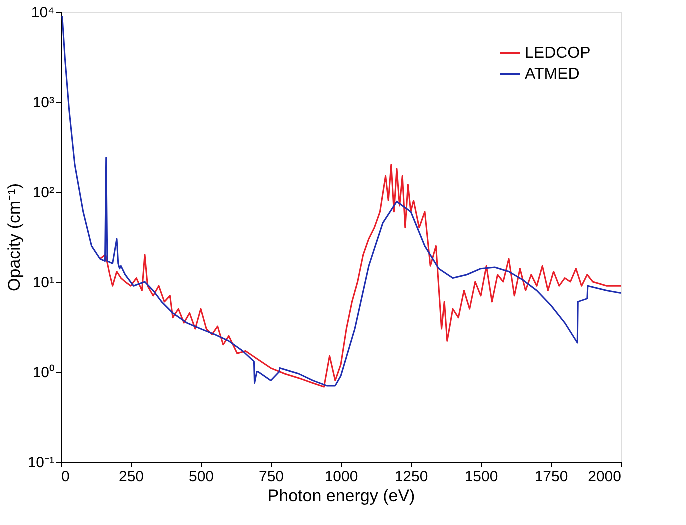 The image size is (686, 525). What do you see at coordinates (411, 477) in the screenshot?
I see `x-tick-label: 1250` at bounding box center [411, 477].